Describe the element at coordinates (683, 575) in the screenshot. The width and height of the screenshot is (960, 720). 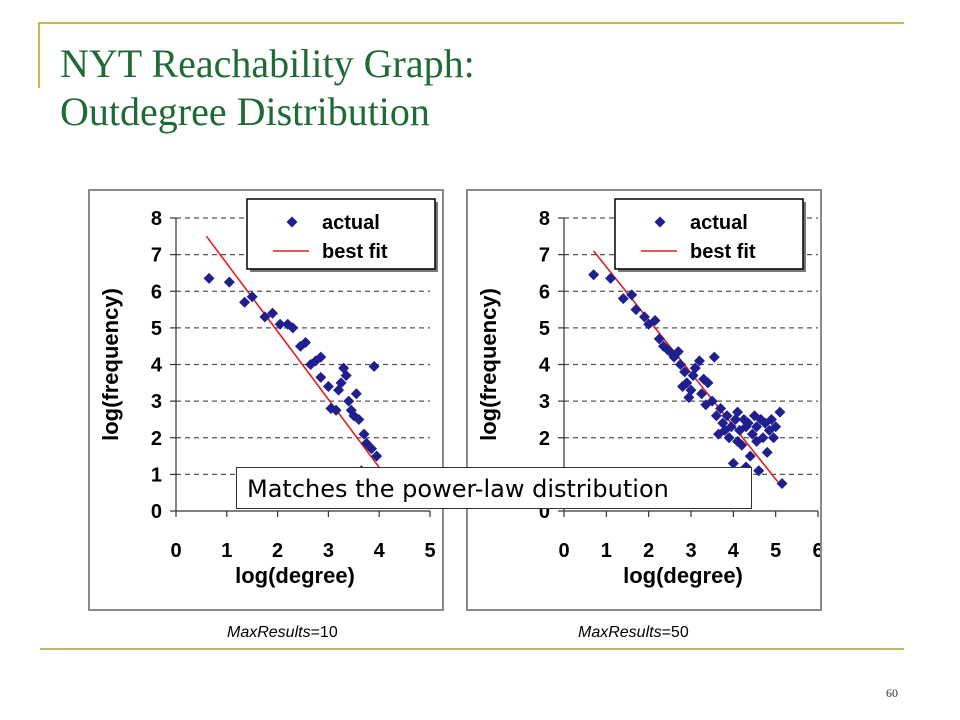
I see `x-axis-label: log(degree)` at that location.